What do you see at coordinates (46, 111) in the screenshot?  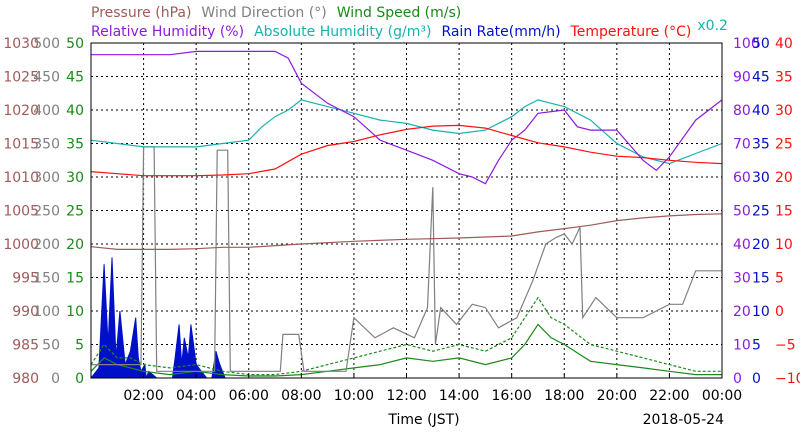 I see `y-tick-label-wind-direction: 400` at bounding box center [46, 111].